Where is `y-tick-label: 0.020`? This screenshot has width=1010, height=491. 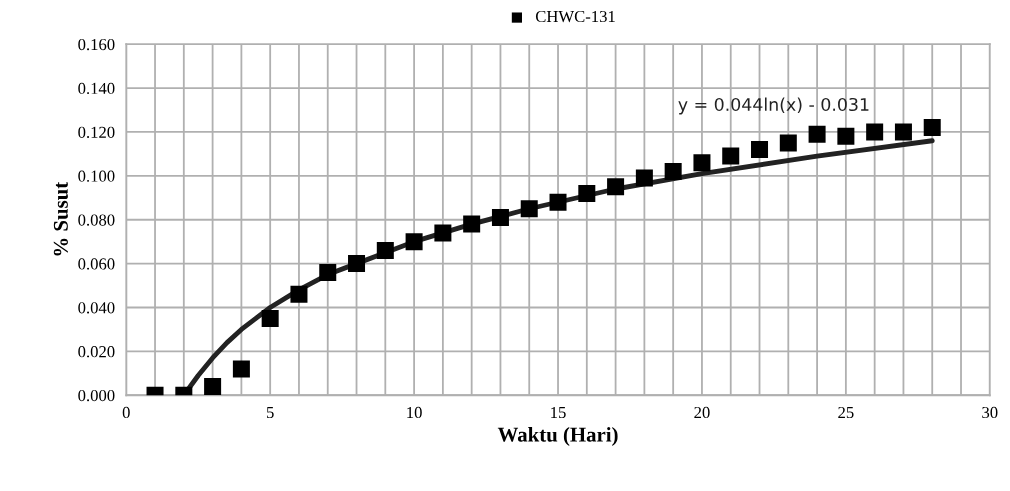 y-tick-label: 0.020 is located at coordinates (96, 352).